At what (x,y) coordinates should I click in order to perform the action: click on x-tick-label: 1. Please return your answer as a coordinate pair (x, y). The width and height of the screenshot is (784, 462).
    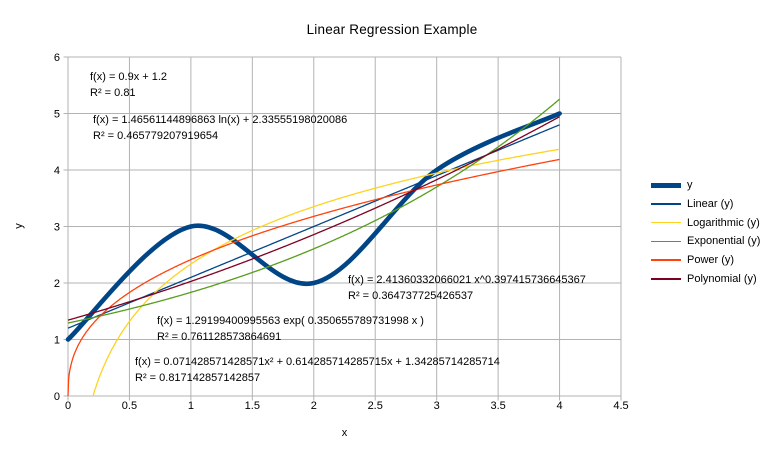
    Looking at the image, I should click on (191, 406).